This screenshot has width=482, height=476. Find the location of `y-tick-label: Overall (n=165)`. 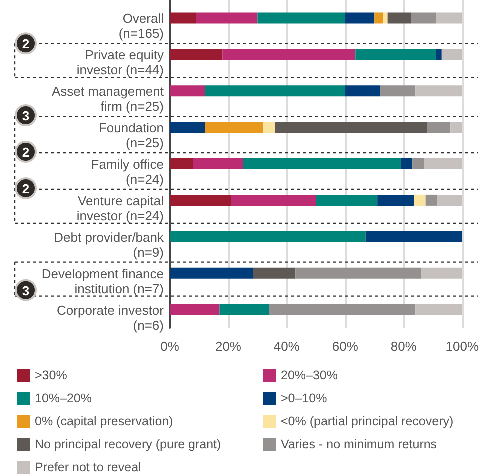

y-tick-label: Overall (n=165) is located at coordinates (141, 26).